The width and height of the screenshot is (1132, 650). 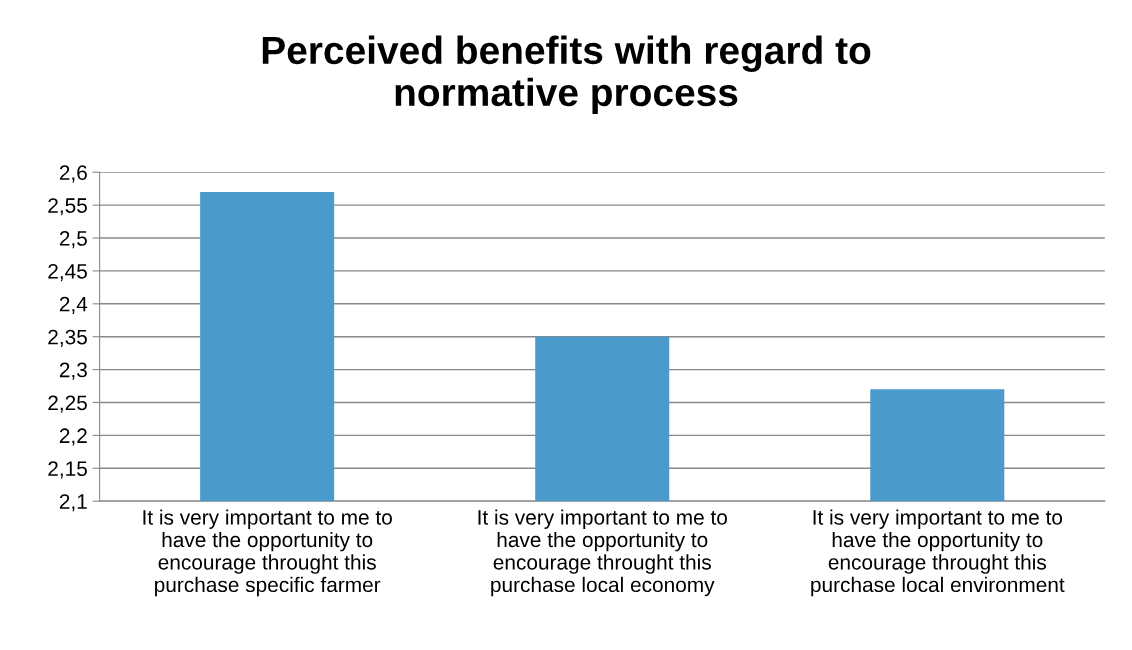 I want to click on y-tick-label: 2,5, so click(x=73, y=240).